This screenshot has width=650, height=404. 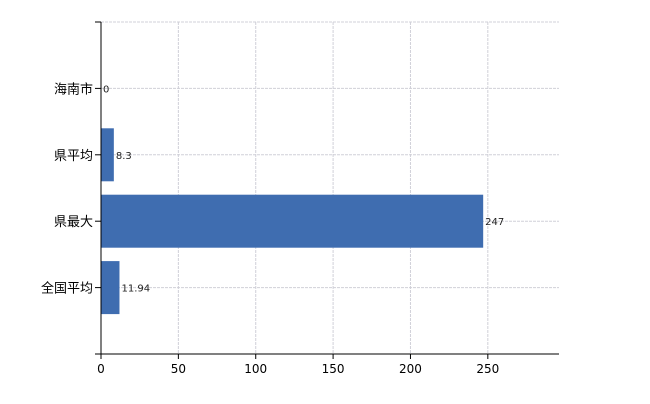 I want to click on y-tick-label: 全国平均, so click(x=67, y=289).